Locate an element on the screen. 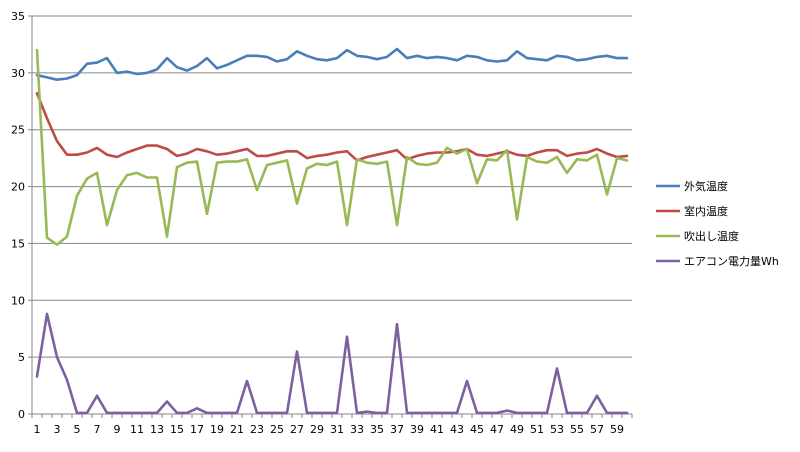  x-tick-label: 15 is located at coordinates (177, 429).